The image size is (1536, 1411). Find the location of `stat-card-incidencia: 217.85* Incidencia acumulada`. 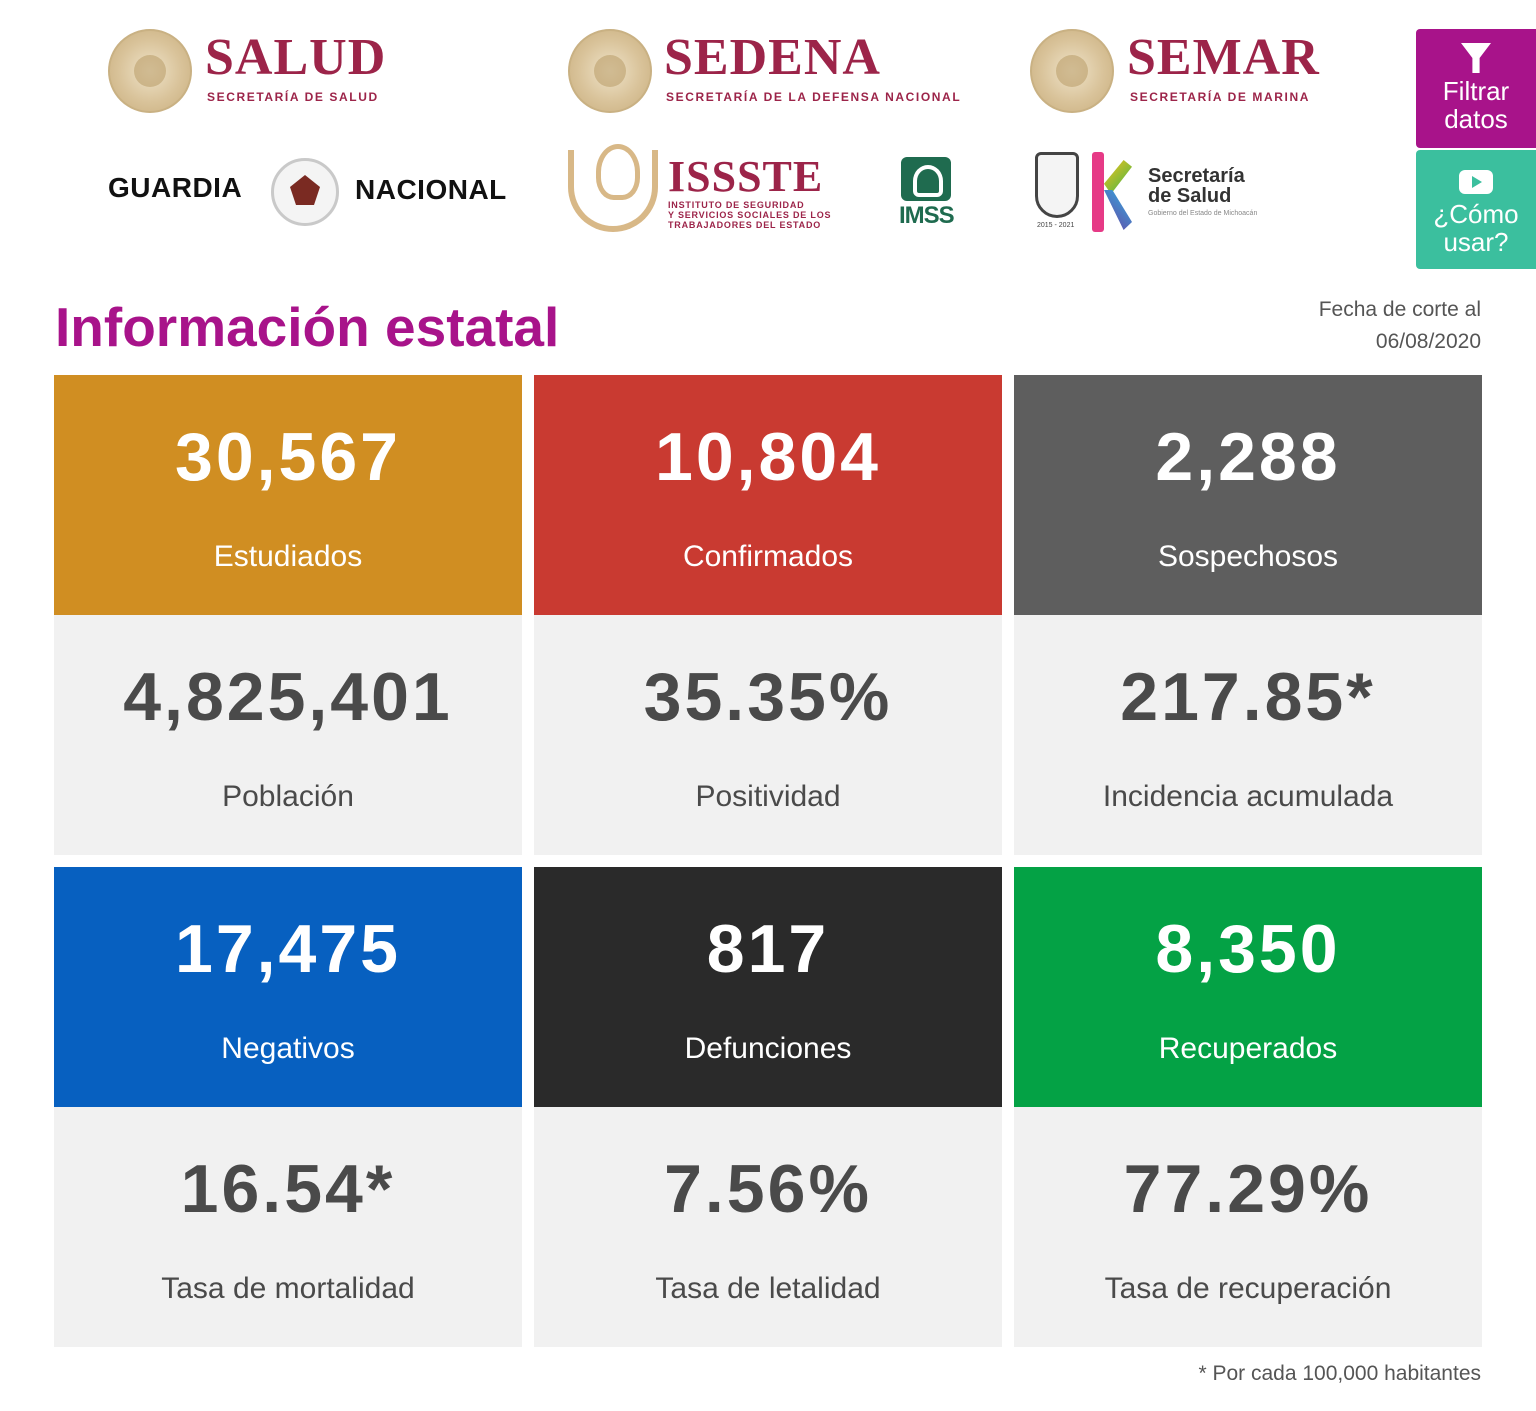

stat-card-incidencia: 217.85* Incidencia acumulada is located at coordinates (1248, 735).